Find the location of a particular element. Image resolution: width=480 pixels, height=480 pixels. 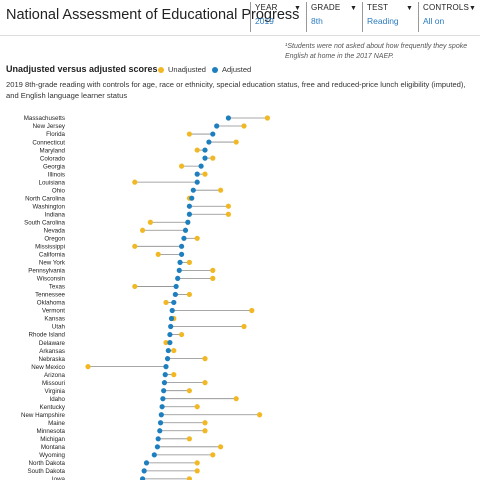

state-label: Arizona is located at coordinates (55, 375).